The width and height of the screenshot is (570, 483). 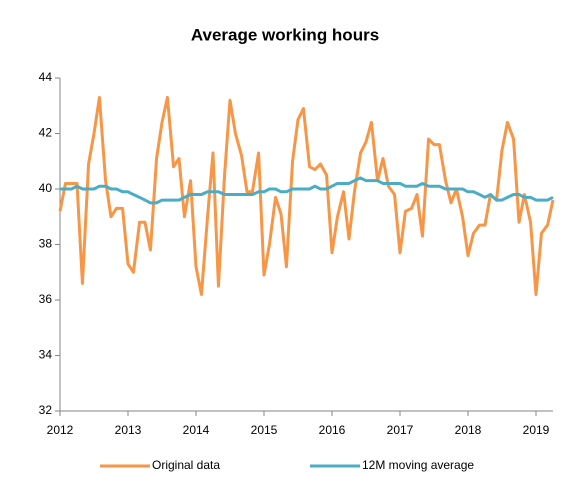 What do you see at coordinates (46, 77) in the screenshot?
I see `y-tick-label: 44` at bounding box center [46, 77].